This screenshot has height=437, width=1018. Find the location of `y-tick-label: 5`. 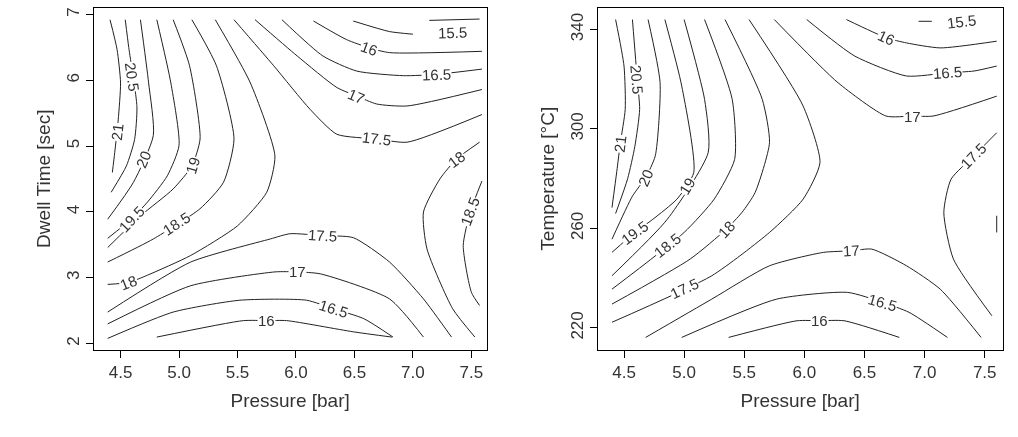

y-tick-label: 5 is located at coordinates (73, 143).